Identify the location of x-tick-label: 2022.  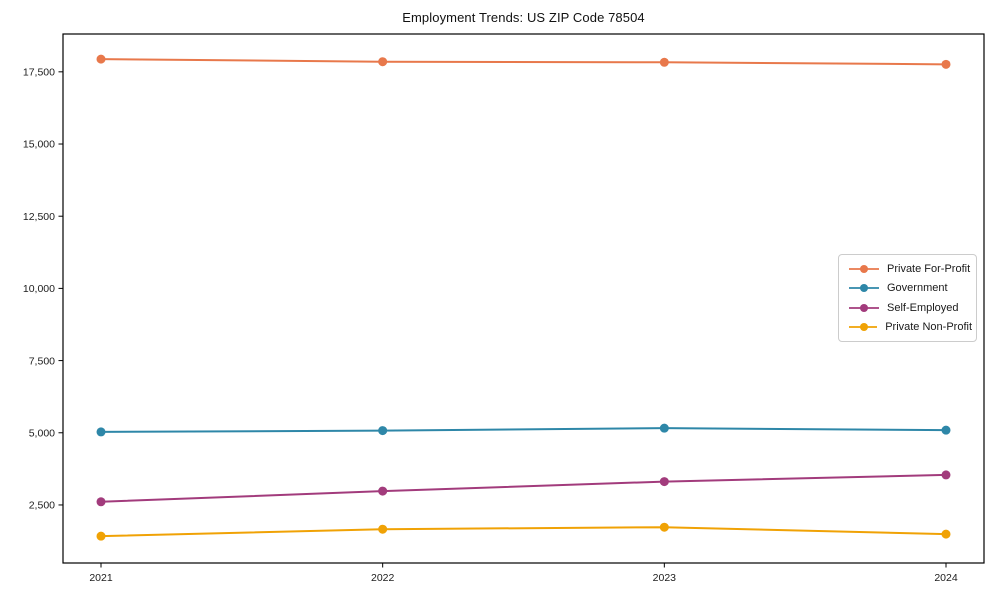
(383, 578).